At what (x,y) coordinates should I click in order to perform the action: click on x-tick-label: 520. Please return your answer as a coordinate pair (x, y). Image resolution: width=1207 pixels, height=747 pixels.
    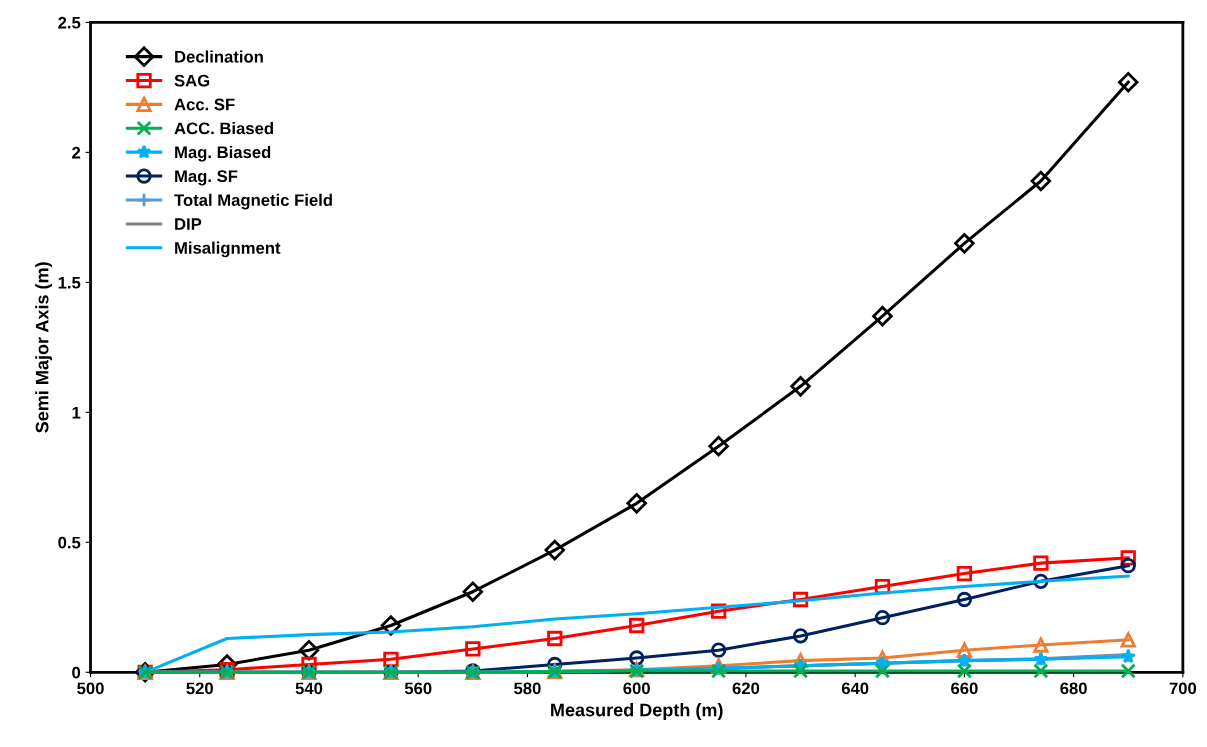
    Looking at the image, I should click on (199, 688).